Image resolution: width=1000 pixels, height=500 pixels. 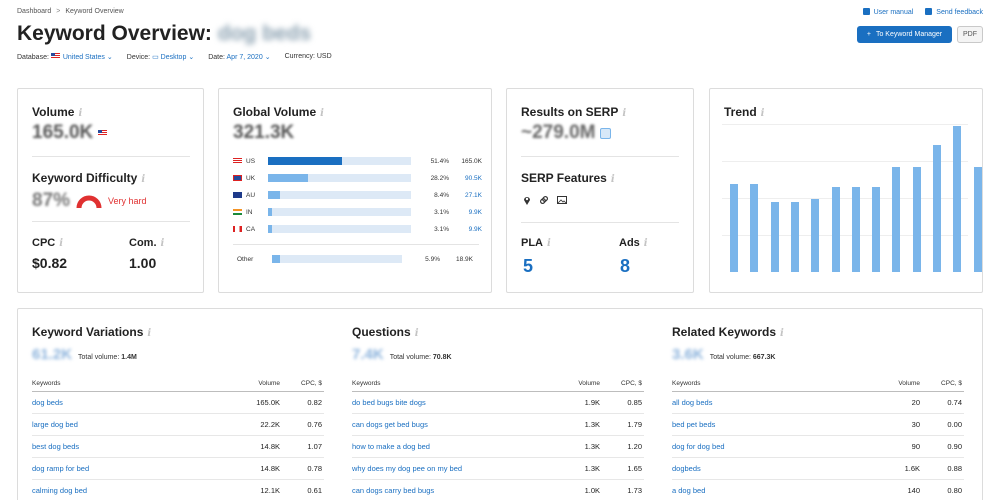 What do you see at coordinates (606, 133) in the screenshot?
I see `serp-snapshot-icon` at bounding box center [606, 133].